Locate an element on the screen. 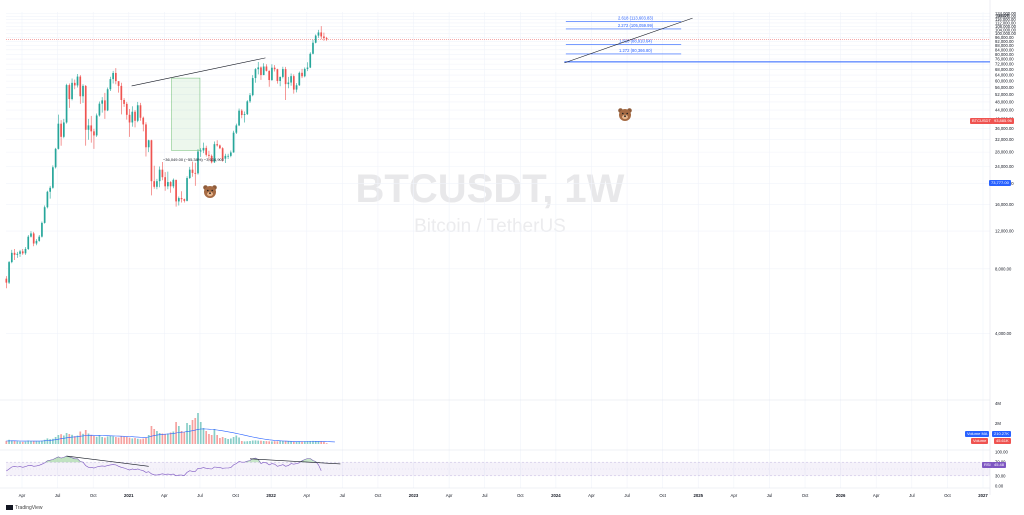 The height and width of the screenshot is (515, 1024). price-tick-label: 36,000.00 is located at coordinates (1004, 128).